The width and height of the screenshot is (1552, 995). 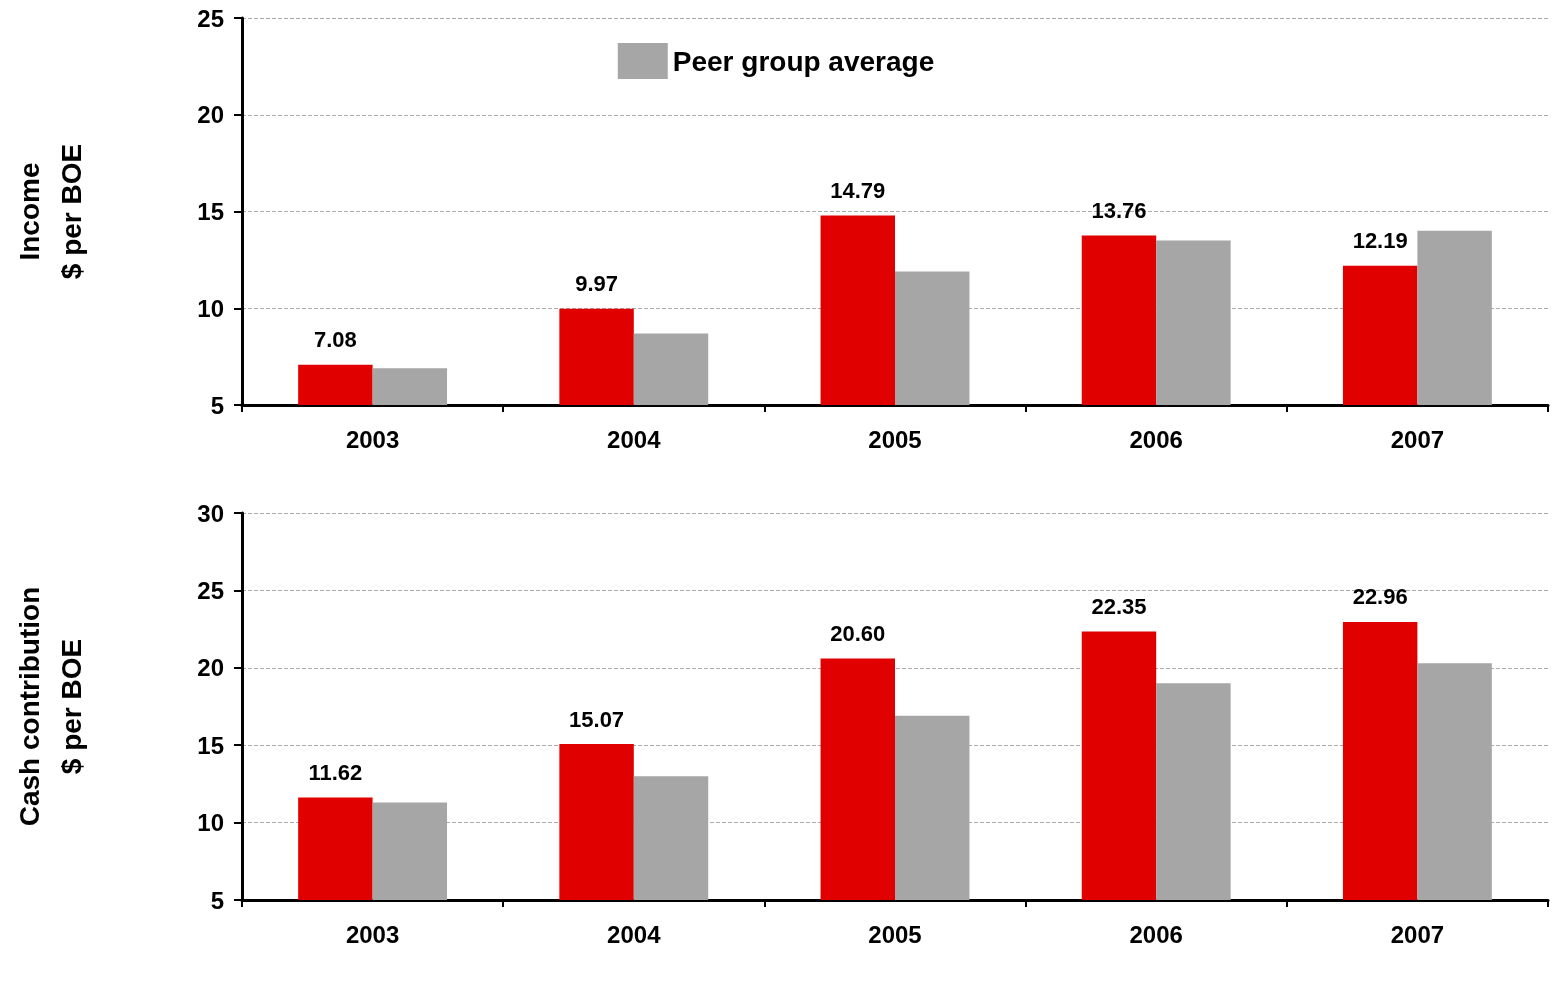 What do you see at coordinates (597, 719) in the screenshot?
I see `data-label: 15.07` at bounding box center [597, 719].